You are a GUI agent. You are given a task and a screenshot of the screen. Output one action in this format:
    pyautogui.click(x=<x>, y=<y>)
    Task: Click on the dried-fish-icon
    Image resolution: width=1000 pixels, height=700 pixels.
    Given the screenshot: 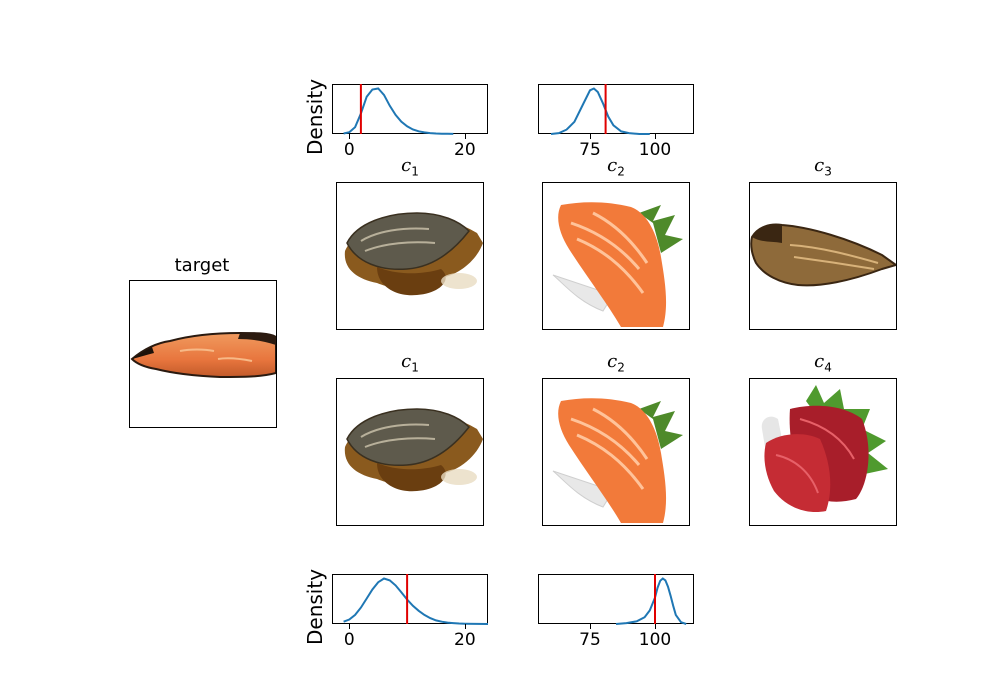 What is the action you would take?
    pyautogui.click(x=823, y=255)
    